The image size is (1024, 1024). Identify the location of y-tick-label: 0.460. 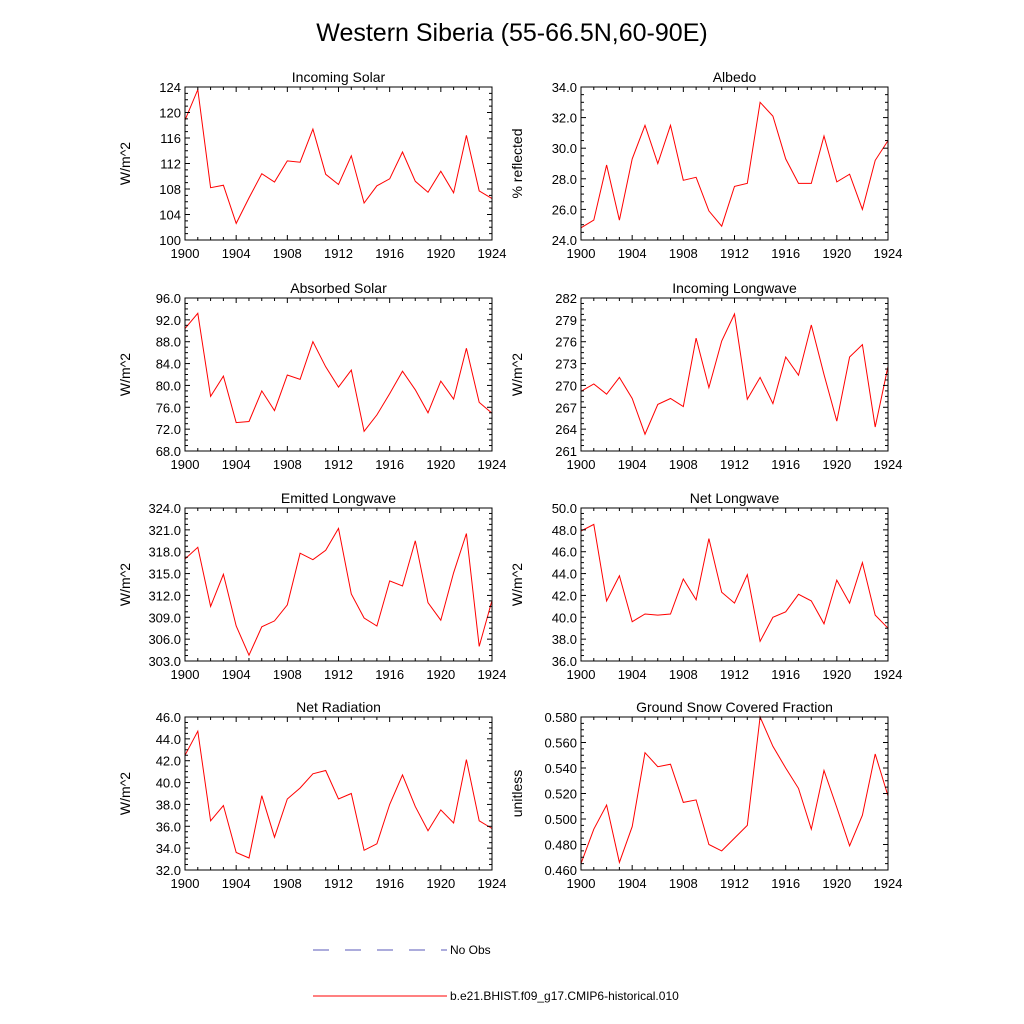
(560, 870).